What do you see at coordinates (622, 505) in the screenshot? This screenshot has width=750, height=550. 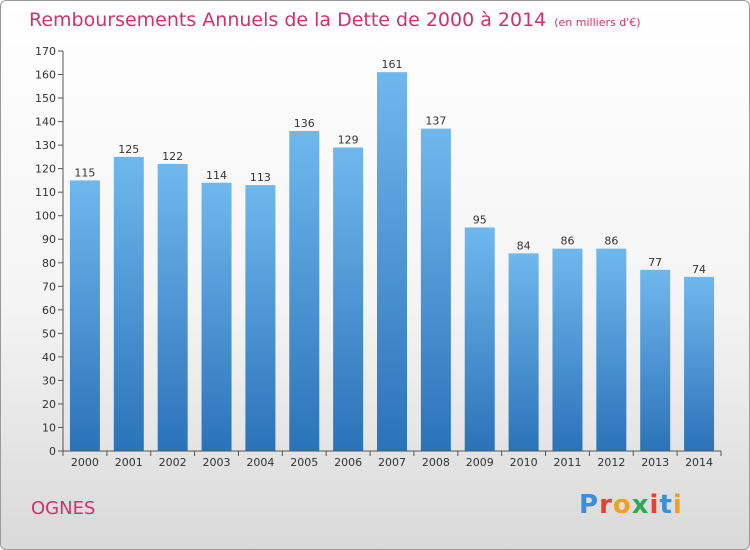 I see `logo-letter: o` at bounding box center [622, 505].